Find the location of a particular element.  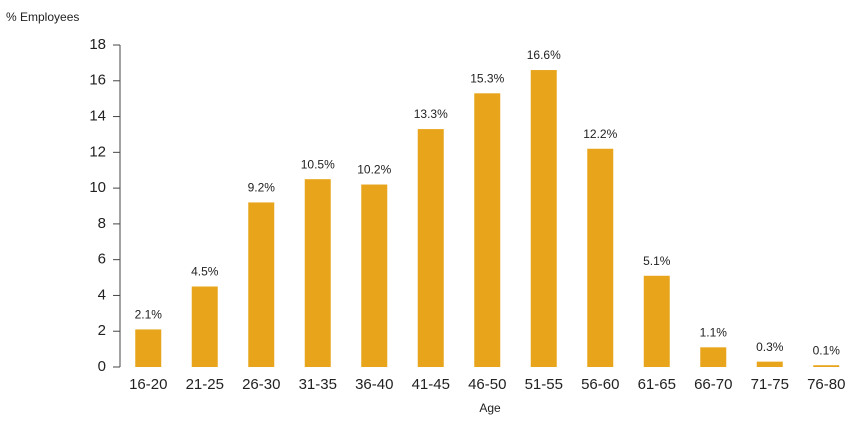

data-label: 2.1% is located at coordinates (149, 315).